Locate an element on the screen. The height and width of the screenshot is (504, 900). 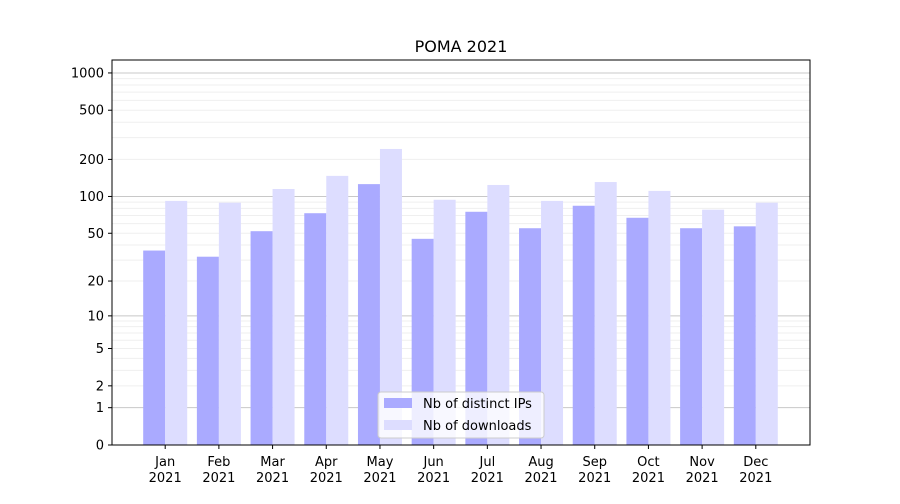
y-tick-label: 200 is located at coordinates (91, 160).